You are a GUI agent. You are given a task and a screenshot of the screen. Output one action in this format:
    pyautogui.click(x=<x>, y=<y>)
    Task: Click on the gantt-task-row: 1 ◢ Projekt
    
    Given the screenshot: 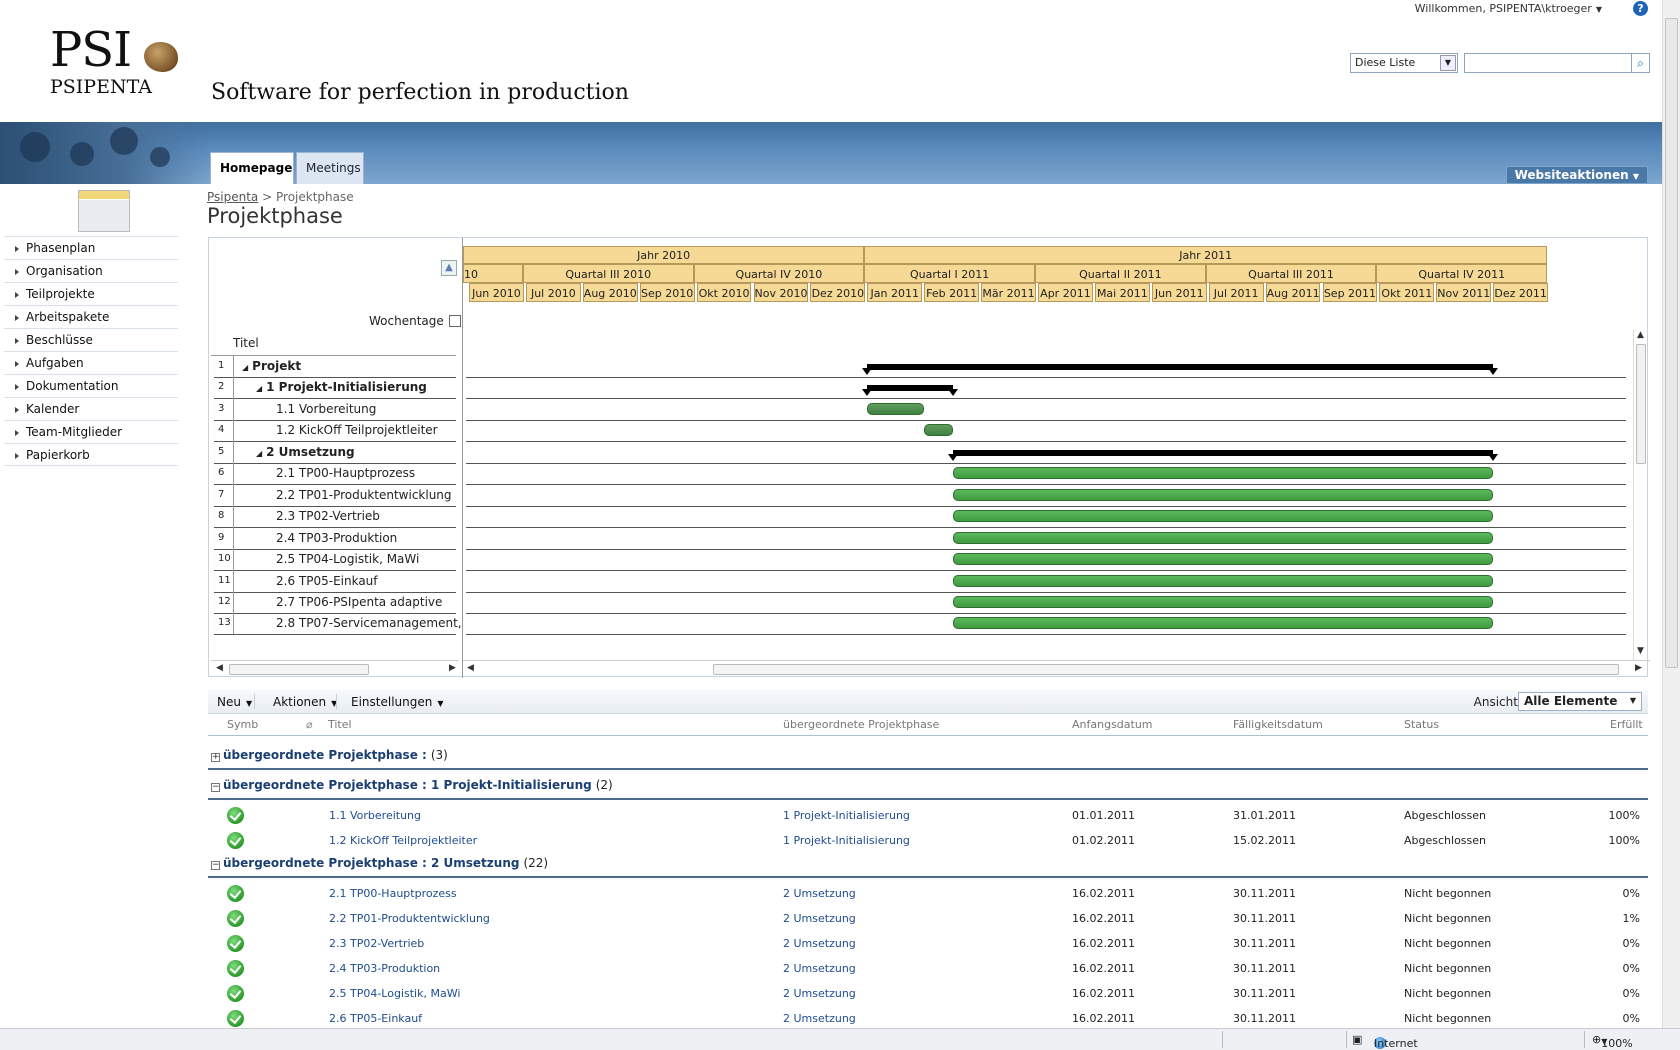 What is the action you would take?
    pyautogui.click(x=335, y=366)
    